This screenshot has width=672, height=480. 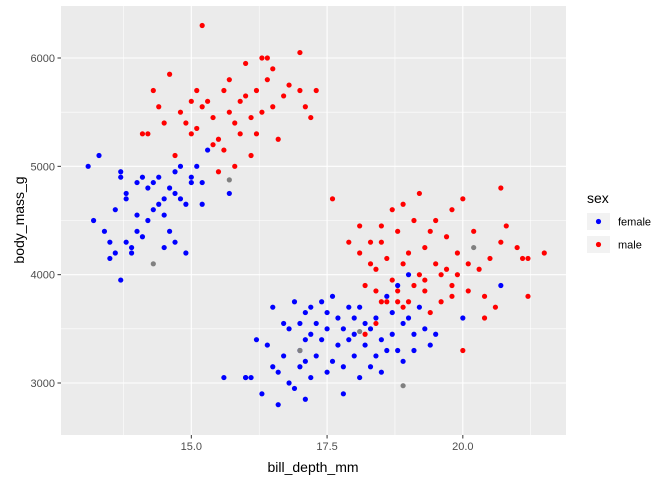 I want to click on y-tick-label-2: 5000, so click(x=43, y=167).